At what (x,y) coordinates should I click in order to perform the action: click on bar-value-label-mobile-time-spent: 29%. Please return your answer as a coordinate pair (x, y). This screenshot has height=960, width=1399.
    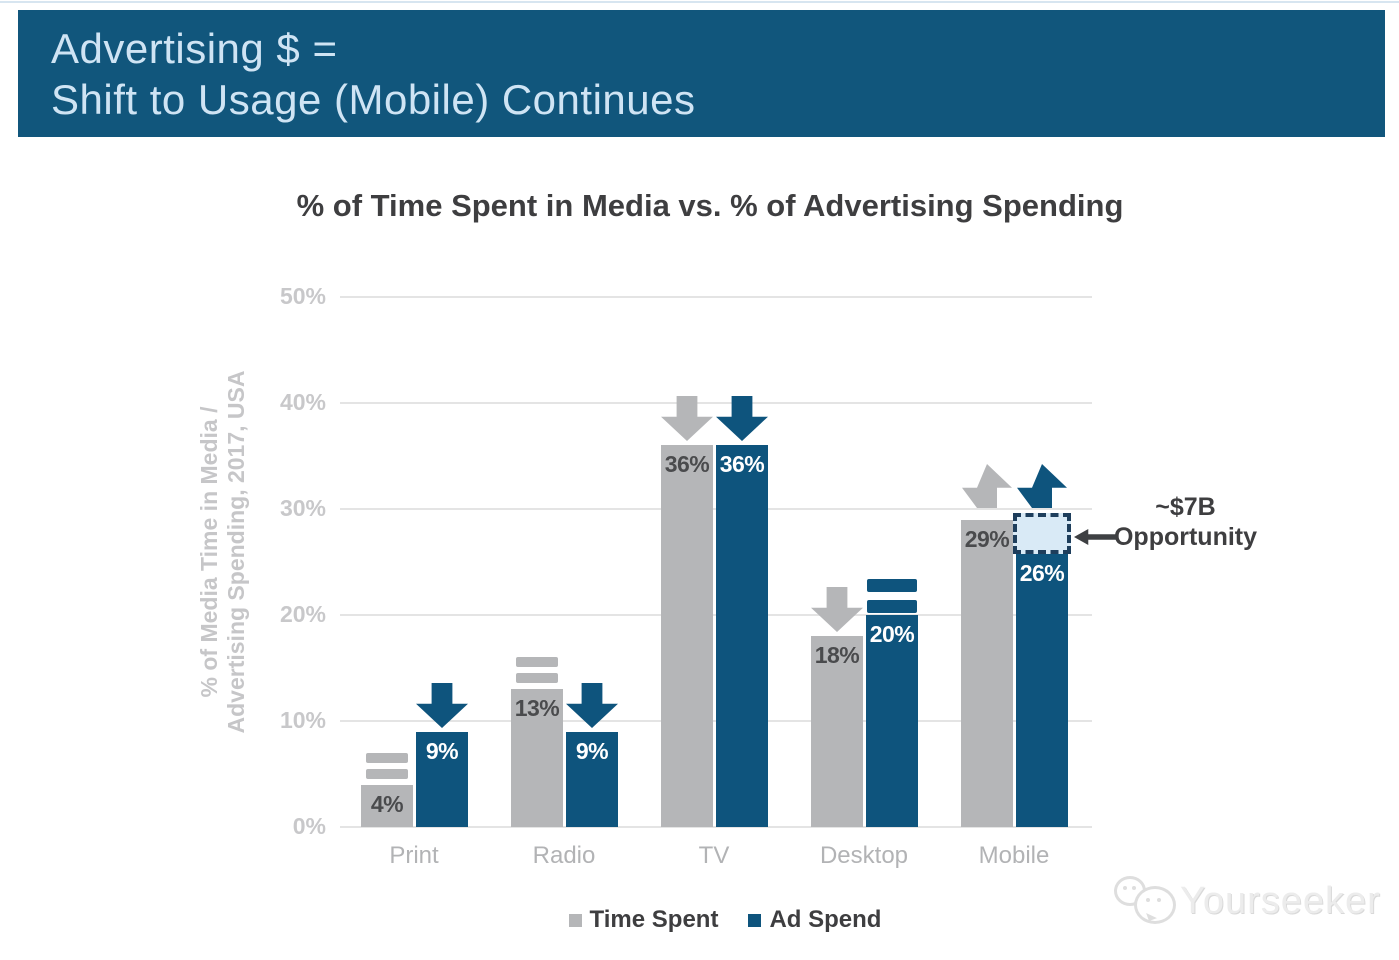
    Looking at the image, I should click on (987, 539).